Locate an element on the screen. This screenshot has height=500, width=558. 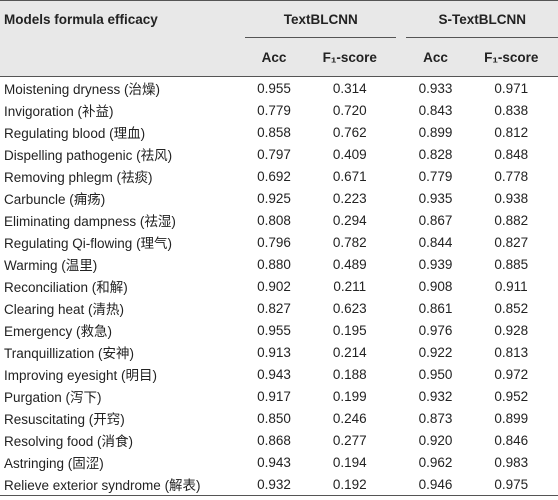
value-cell: 0.211 is located at coordinates (350, 286).